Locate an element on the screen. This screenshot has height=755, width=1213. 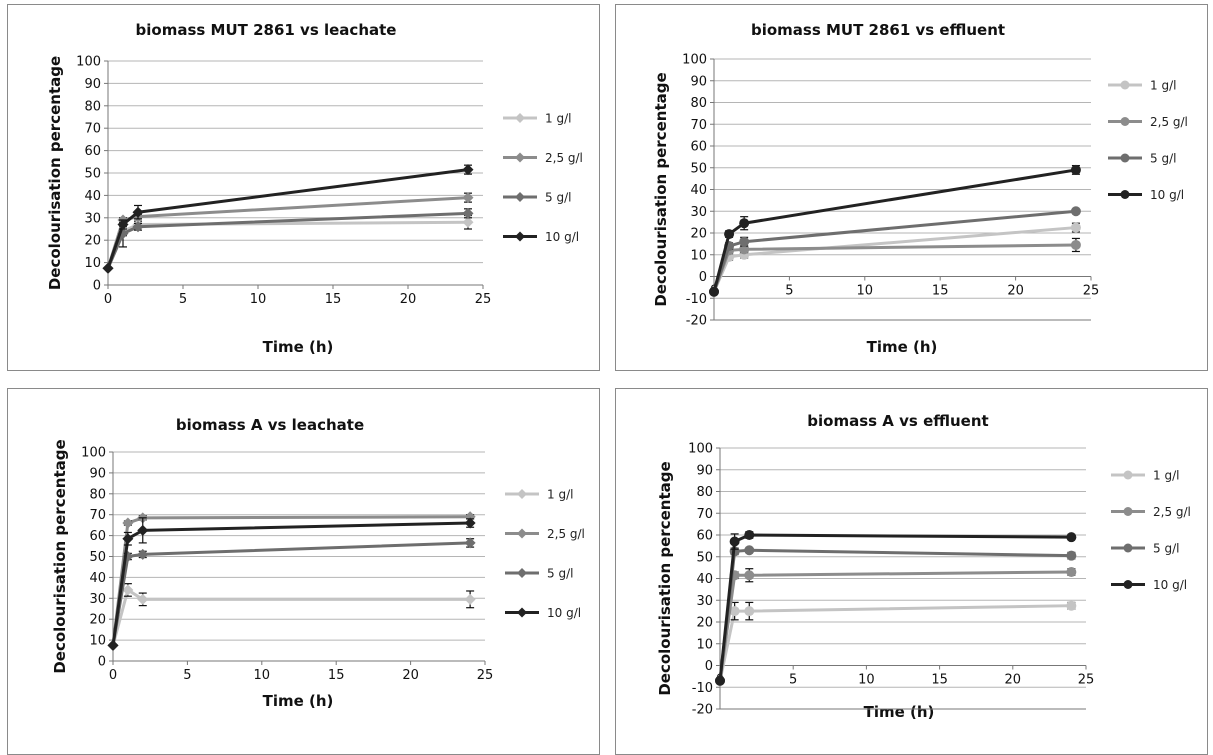
y-tick-label: 10 is located at coordinates (97, 641).